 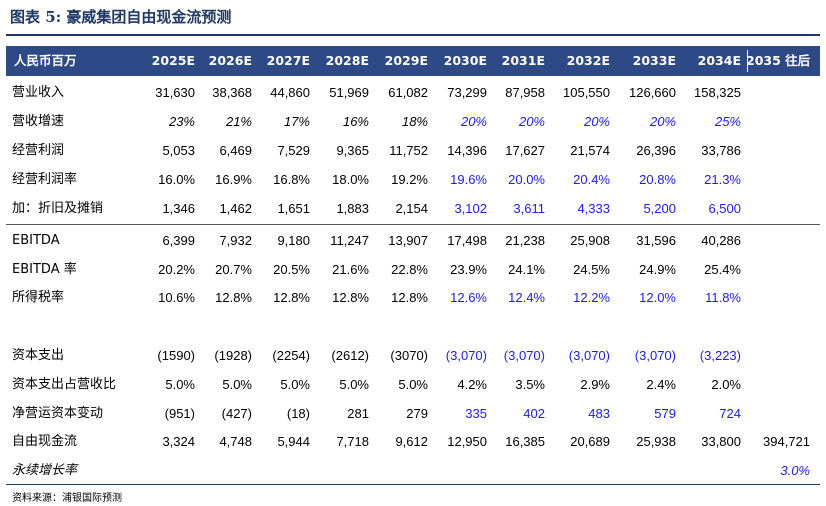 What do you see at coordinates (721, 240) in the screenshot?
I see `table-cell: 40,286` at bounding box center [721, 240].